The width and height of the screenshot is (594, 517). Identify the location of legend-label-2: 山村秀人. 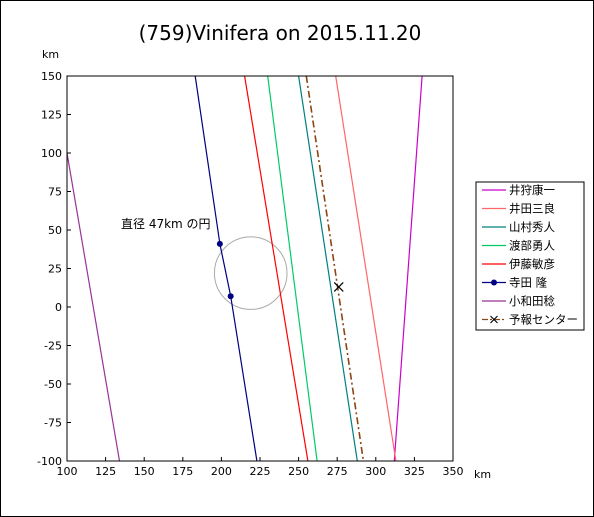
(532, 227).